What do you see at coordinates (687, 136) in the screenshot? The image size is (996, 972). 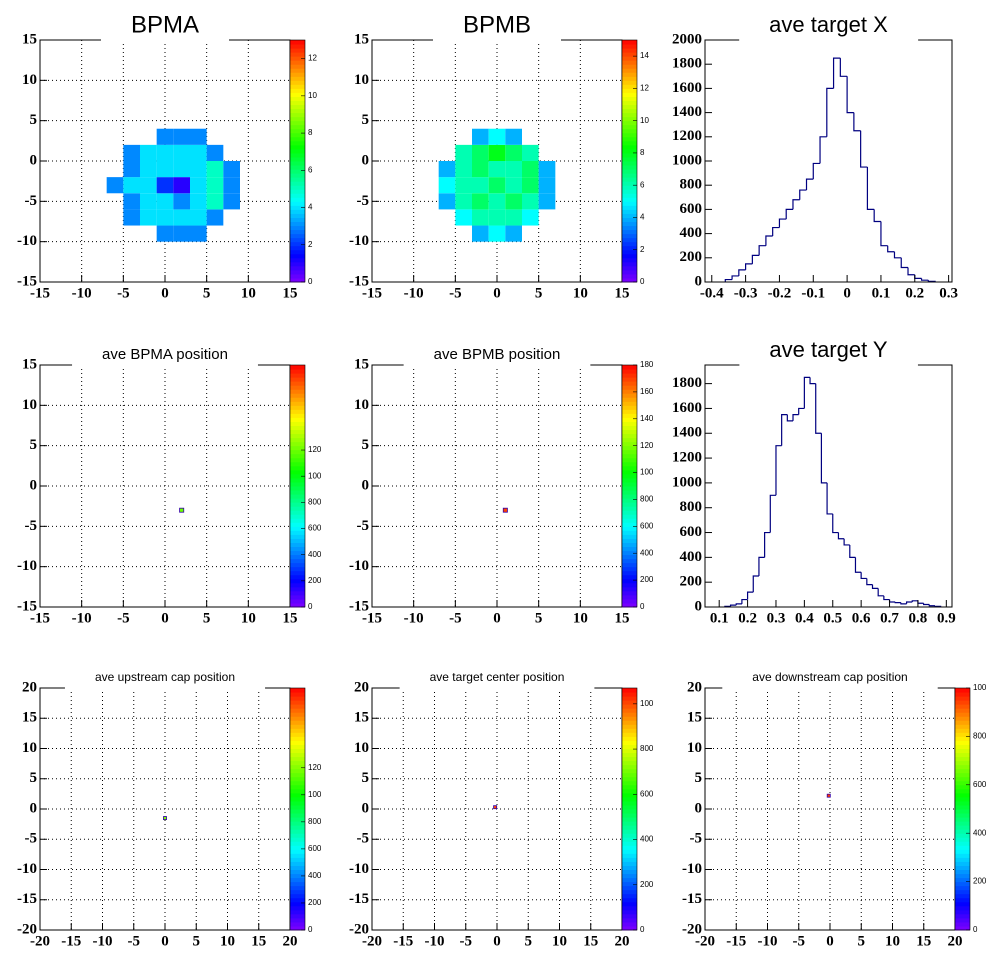 I see `y-tick-label: 1200` at bounding box center [687, 136].